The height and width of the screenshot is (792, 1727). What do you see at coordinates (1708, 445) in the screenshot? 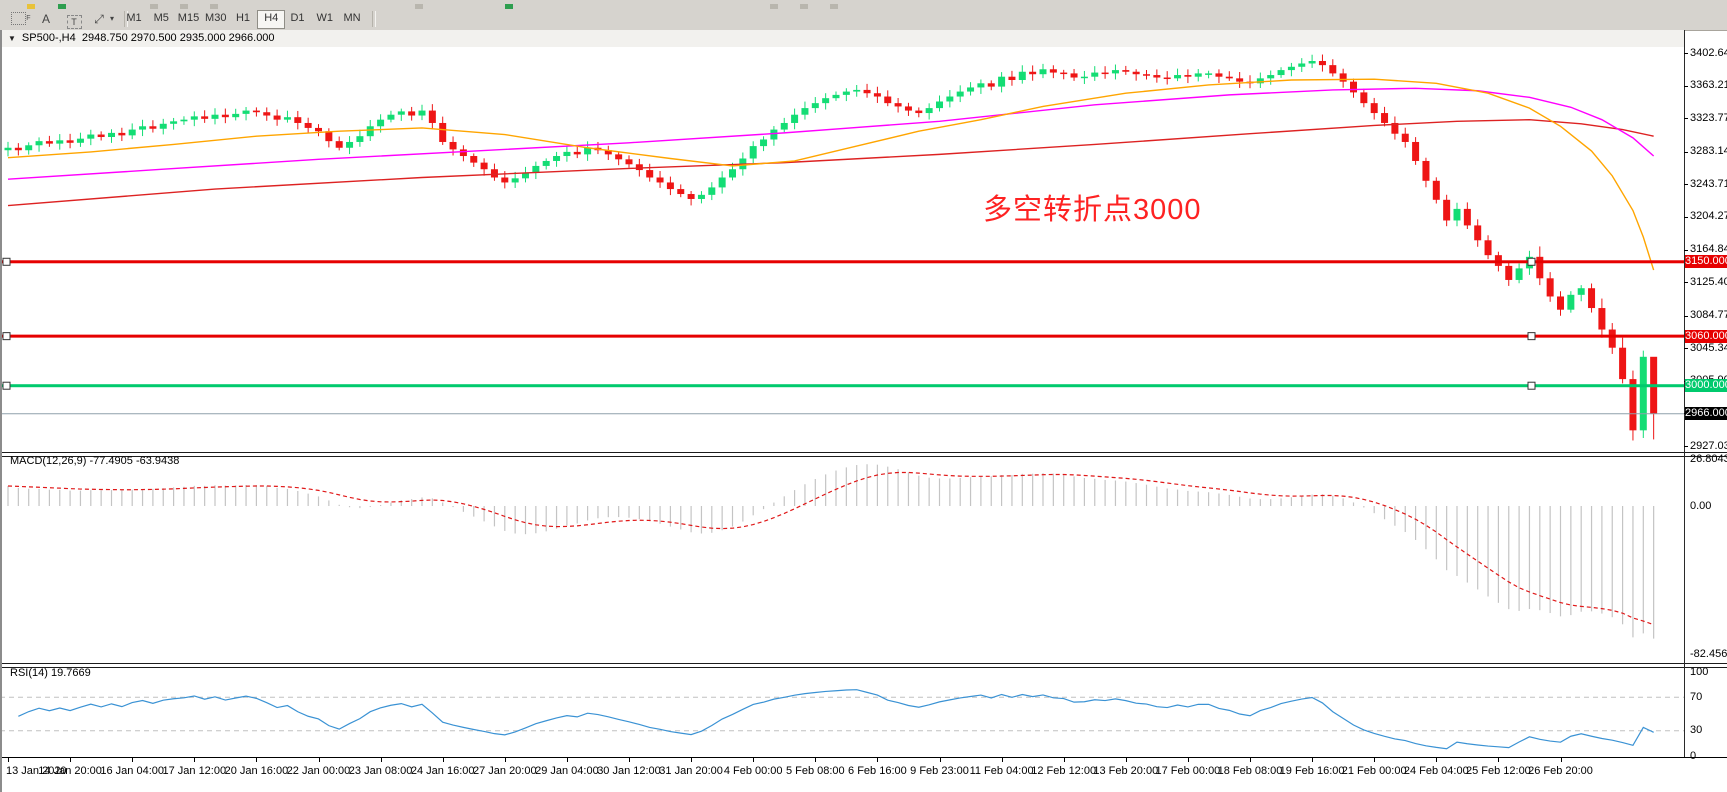
I see `price-axis-tick: 2927.035` at bounding box center [1708, 445].